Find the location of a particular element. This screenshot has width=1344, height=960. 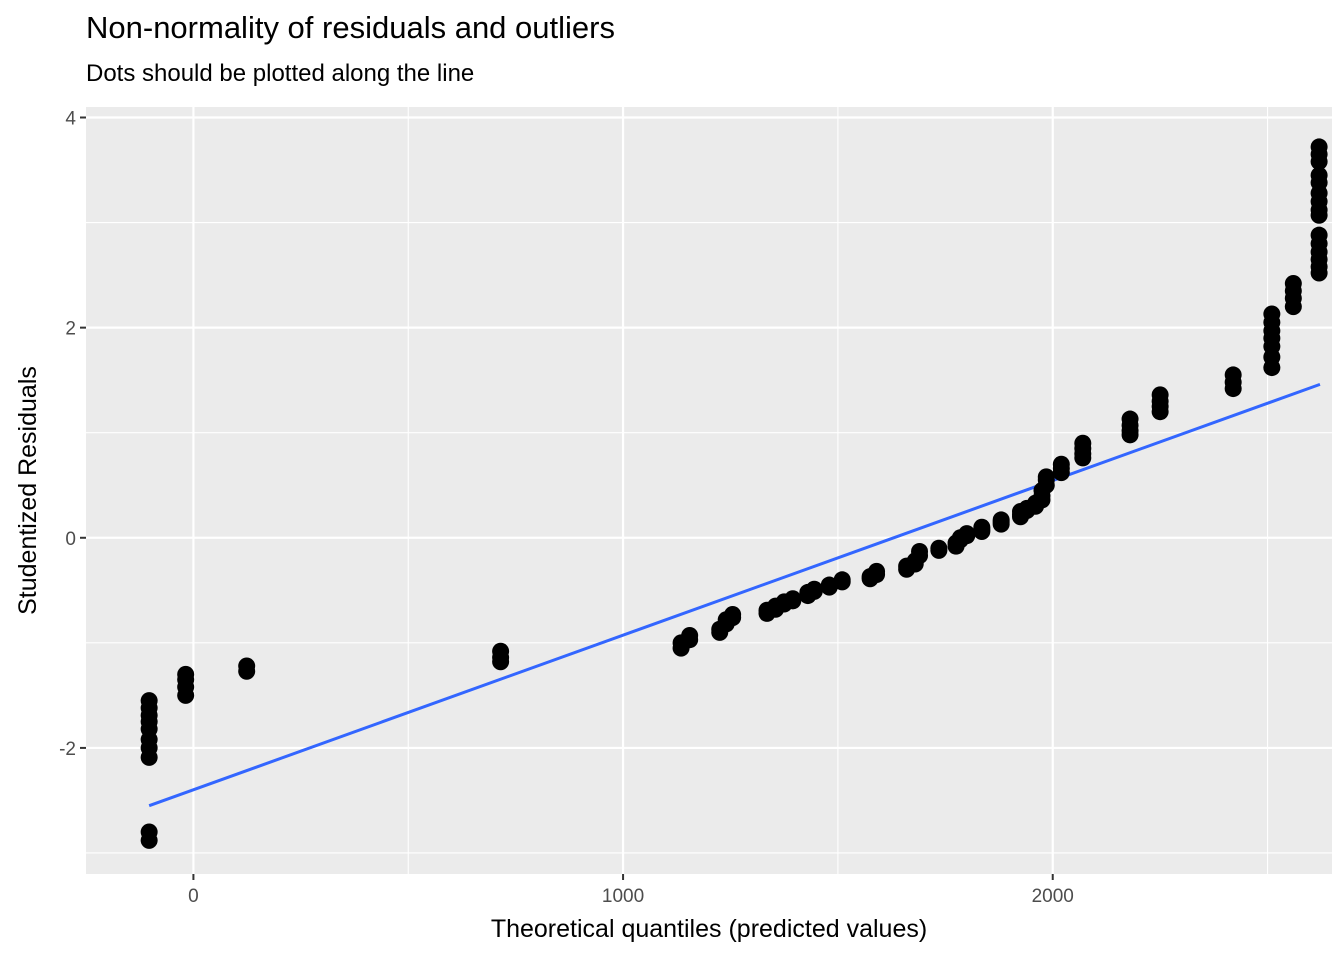

x-axis-title: Theoretical quantiles (predicted values) is located at coordinates (709, 929).